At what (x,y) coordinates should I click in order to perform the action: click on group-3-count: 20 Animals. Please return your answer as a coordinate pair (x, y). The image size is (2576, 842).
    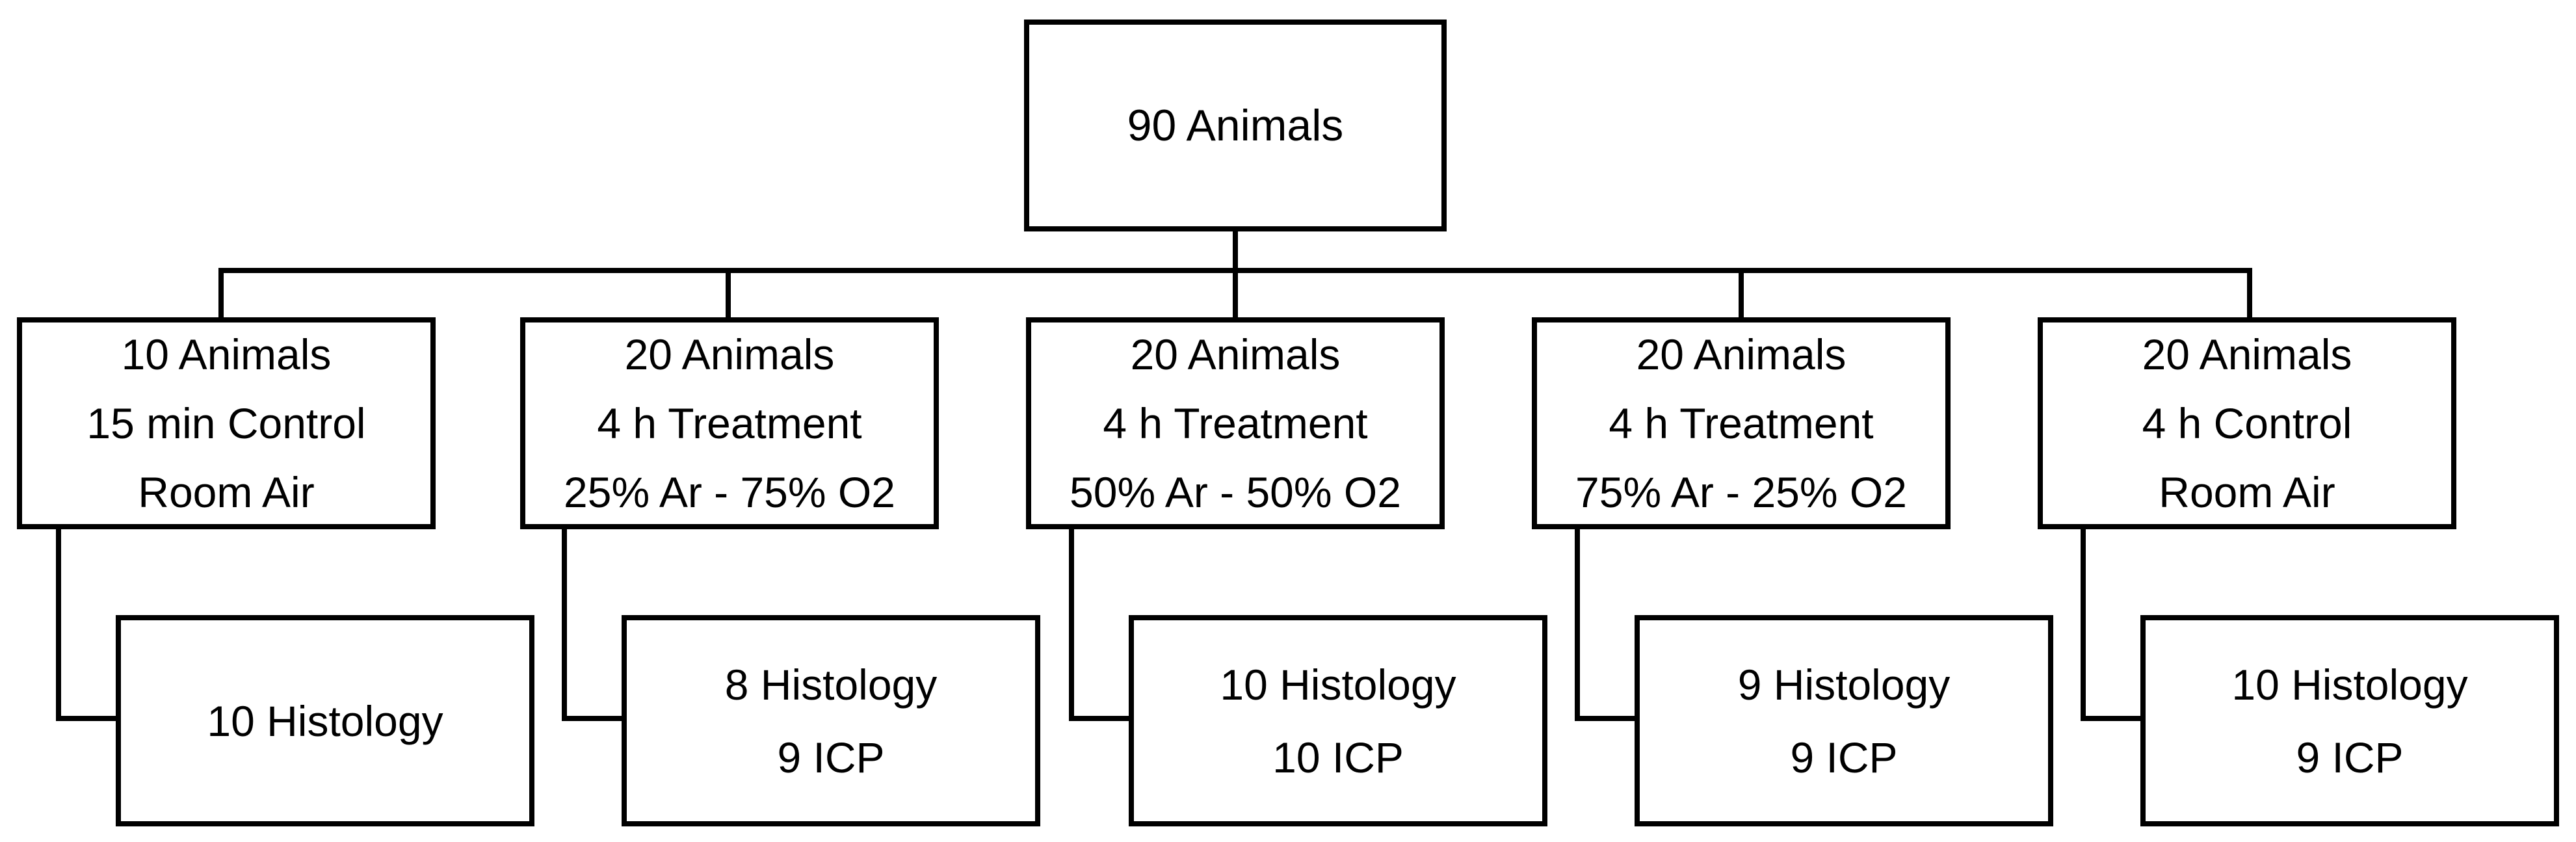
    Looking at the image, I should click on (1235, 354).